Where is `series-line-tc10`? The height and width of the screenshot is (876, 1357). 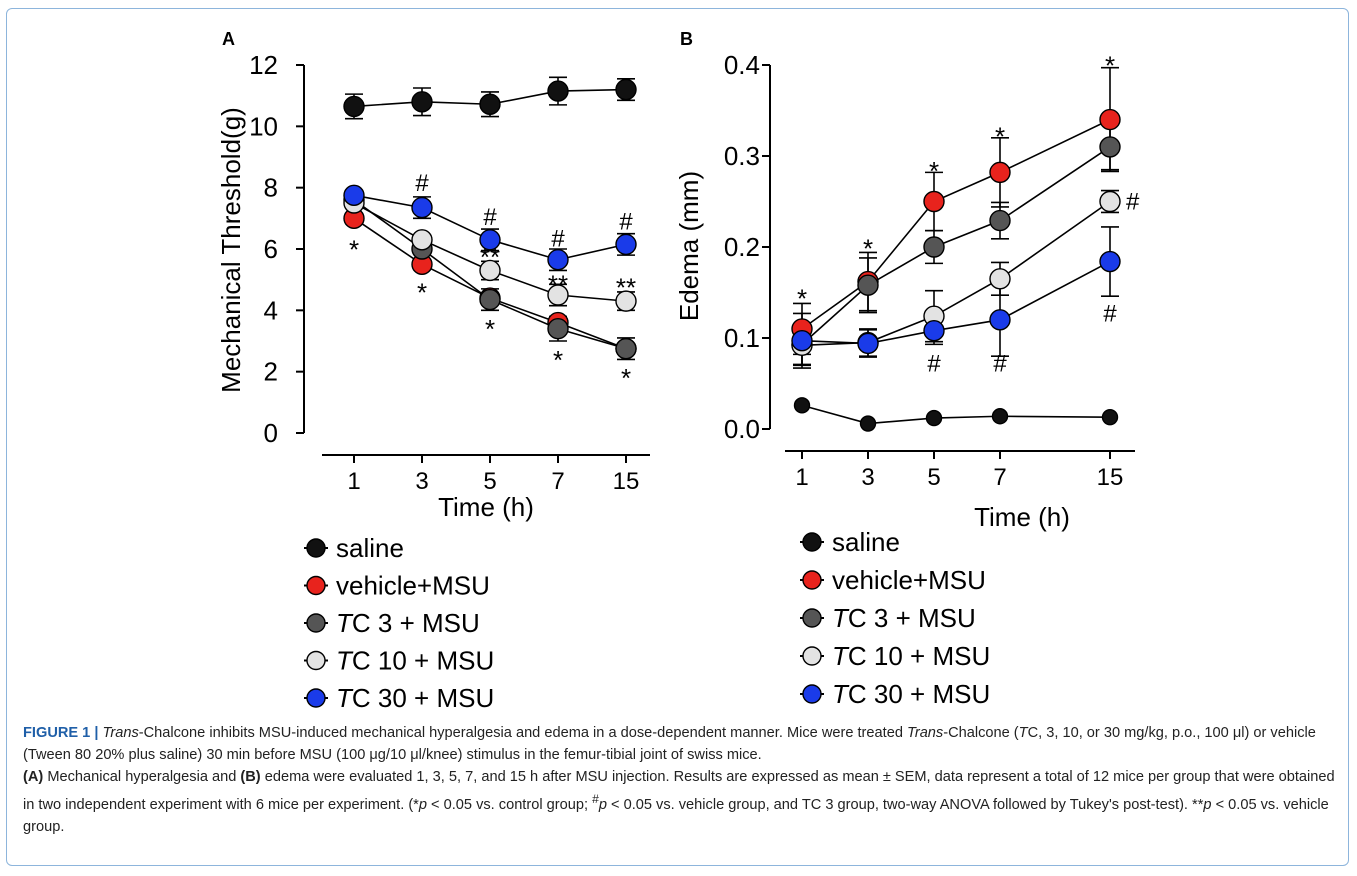 series-line-tc10 is located at coordinates (956, 273).